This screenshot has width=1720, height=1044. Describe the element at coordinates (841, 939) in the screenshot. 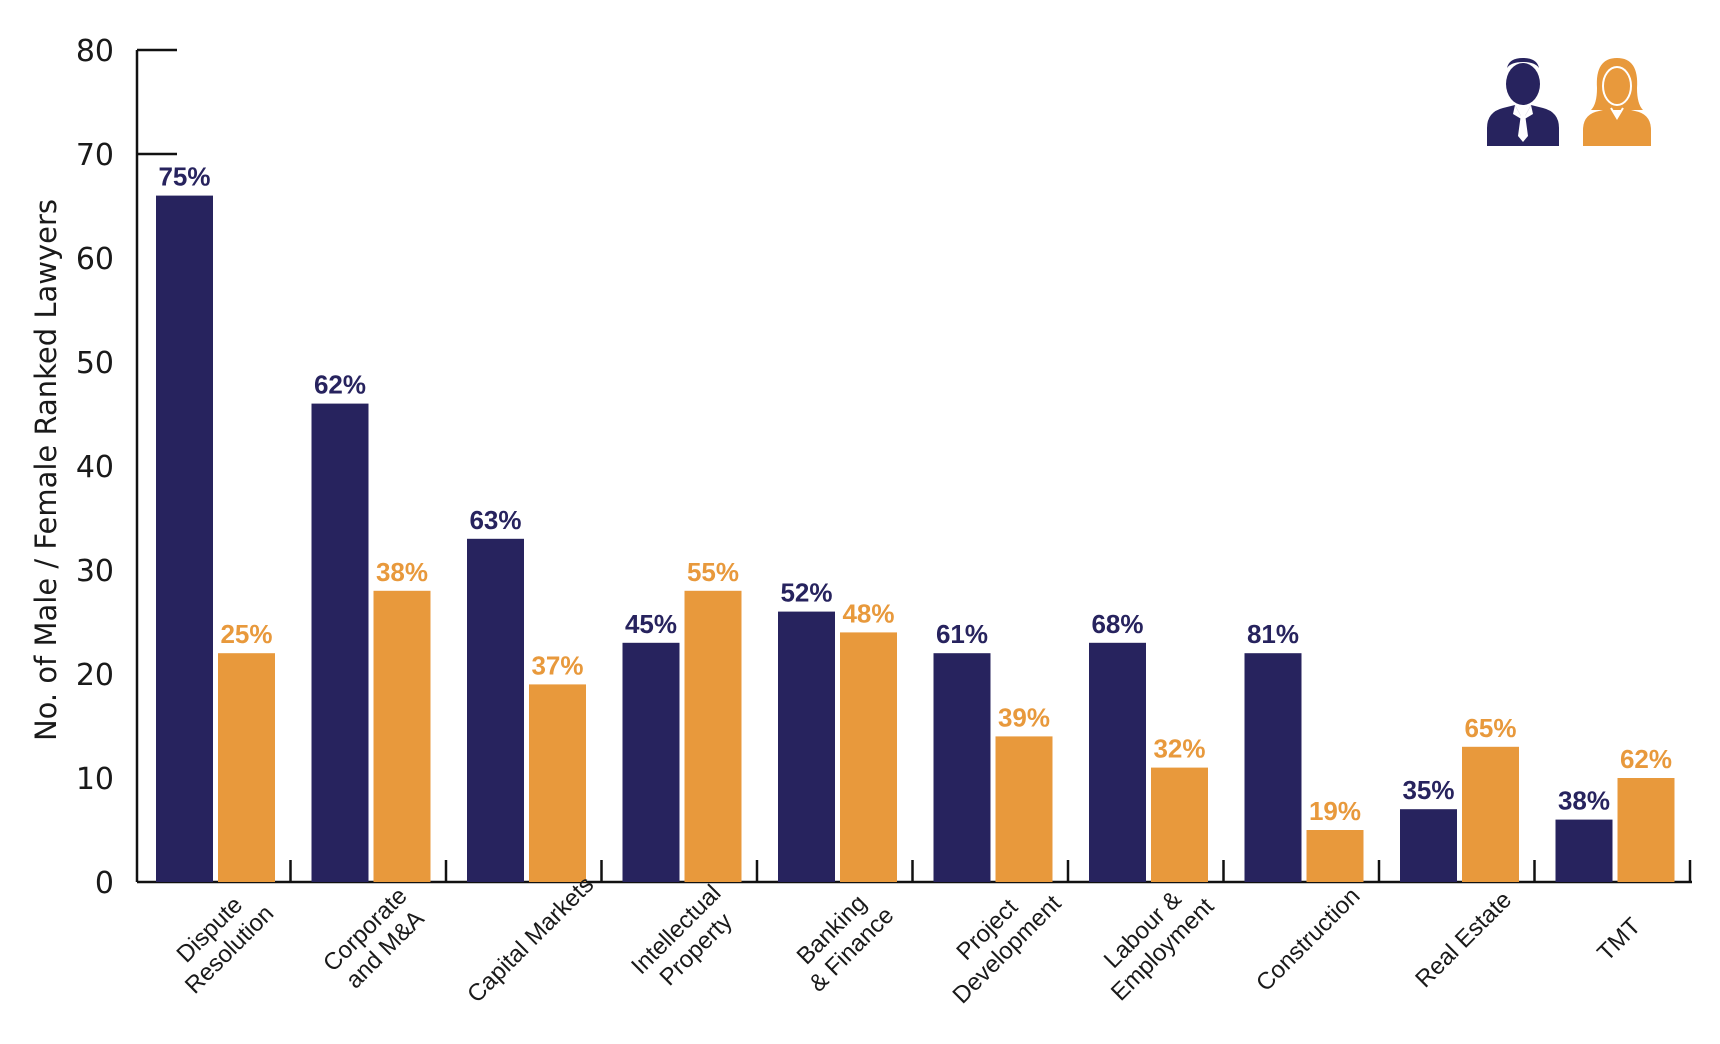

I see `category-label: Banking& Finance` at that location.